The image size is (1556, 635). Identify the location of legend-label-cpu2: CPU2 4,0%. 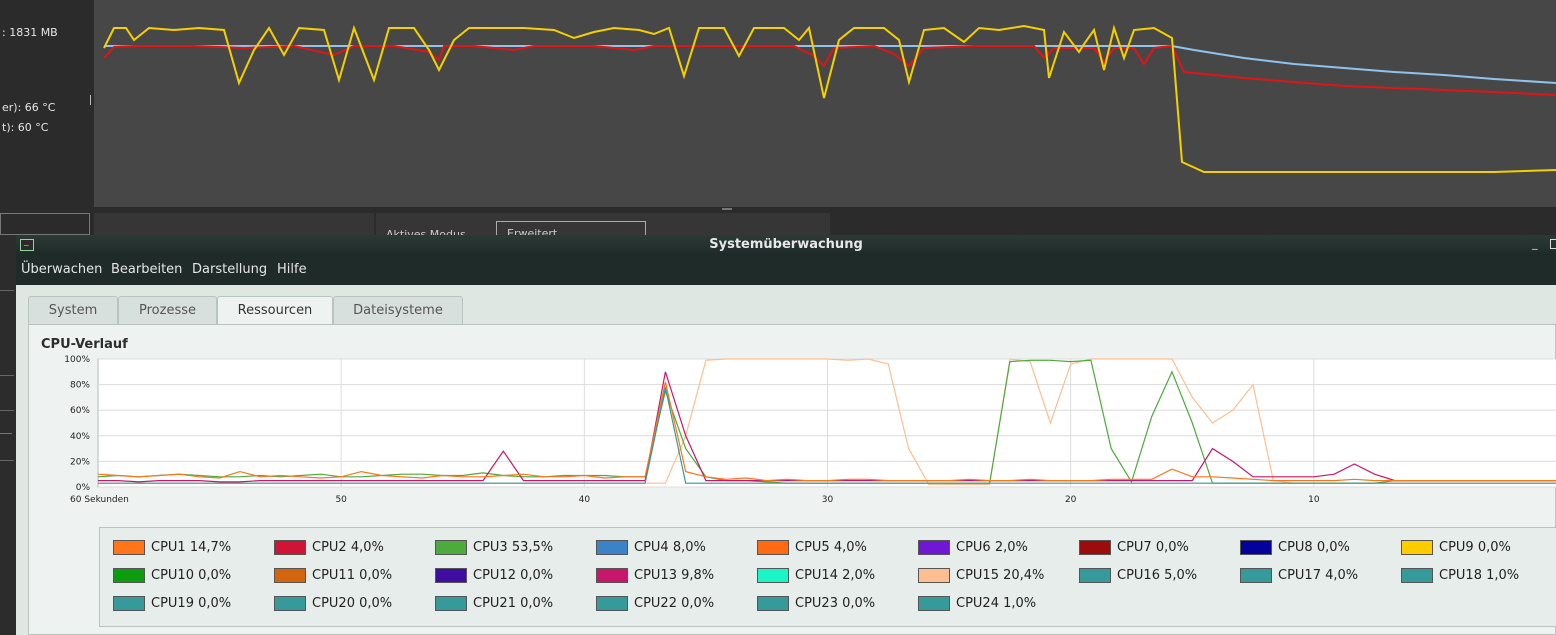
(348, 547).